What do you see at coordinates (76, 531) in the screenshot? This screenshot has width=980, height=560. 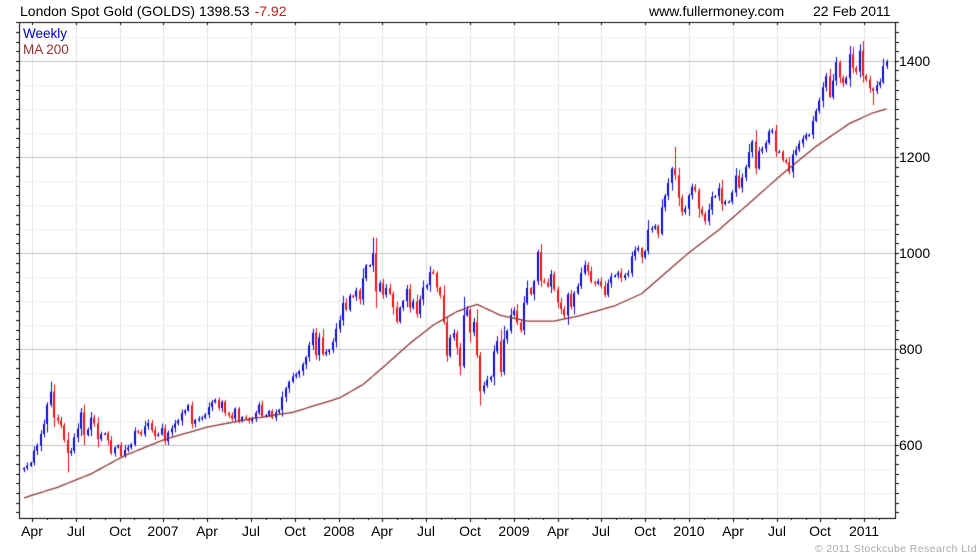 I see `x-axis-label-jul-1: Jul` at bounding box center [76, 531].